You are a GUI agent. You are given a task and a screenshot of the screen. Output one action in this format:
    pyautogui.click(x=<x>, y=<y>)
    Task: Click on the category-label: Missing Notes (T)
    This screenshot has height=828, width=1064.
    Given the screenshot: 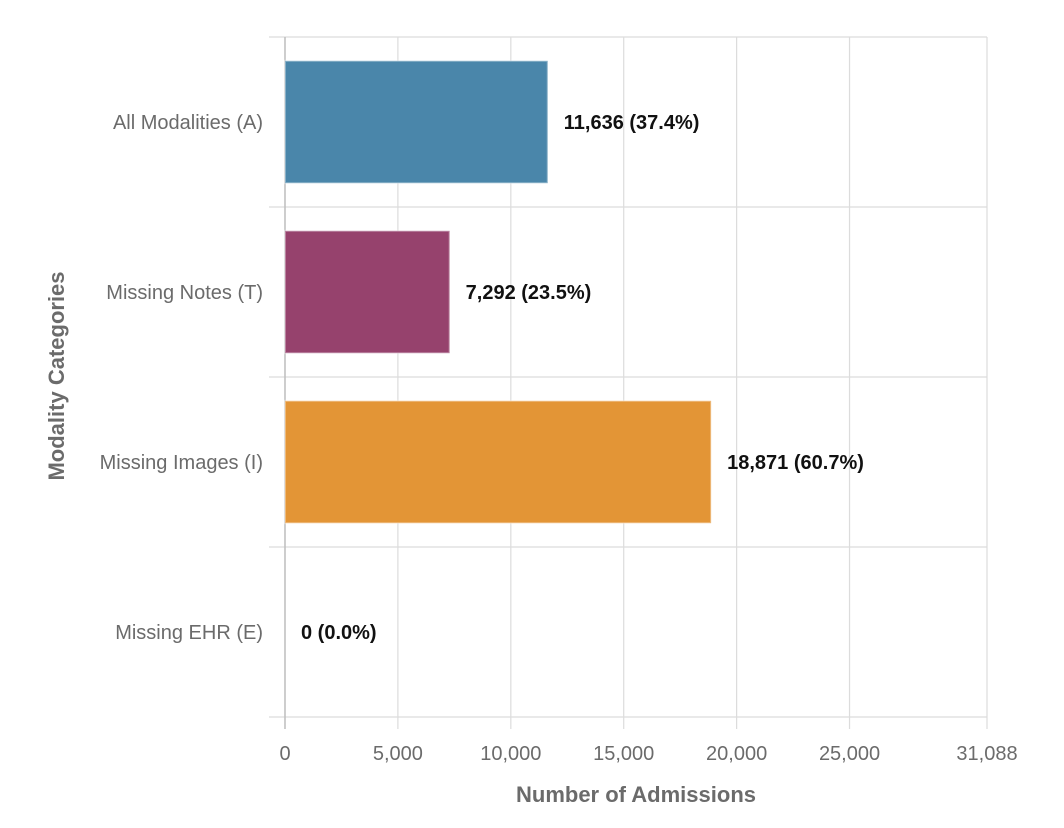 What is the action you would take?
    pyautogui.click(x=184, y=293)
    